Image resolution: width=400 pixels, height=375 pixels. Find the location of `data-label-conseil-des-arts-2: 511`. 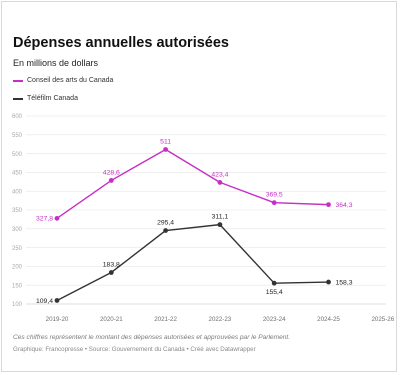

data-label-conseil-des-arts-2: 511 is located at coordinates (165, 141).